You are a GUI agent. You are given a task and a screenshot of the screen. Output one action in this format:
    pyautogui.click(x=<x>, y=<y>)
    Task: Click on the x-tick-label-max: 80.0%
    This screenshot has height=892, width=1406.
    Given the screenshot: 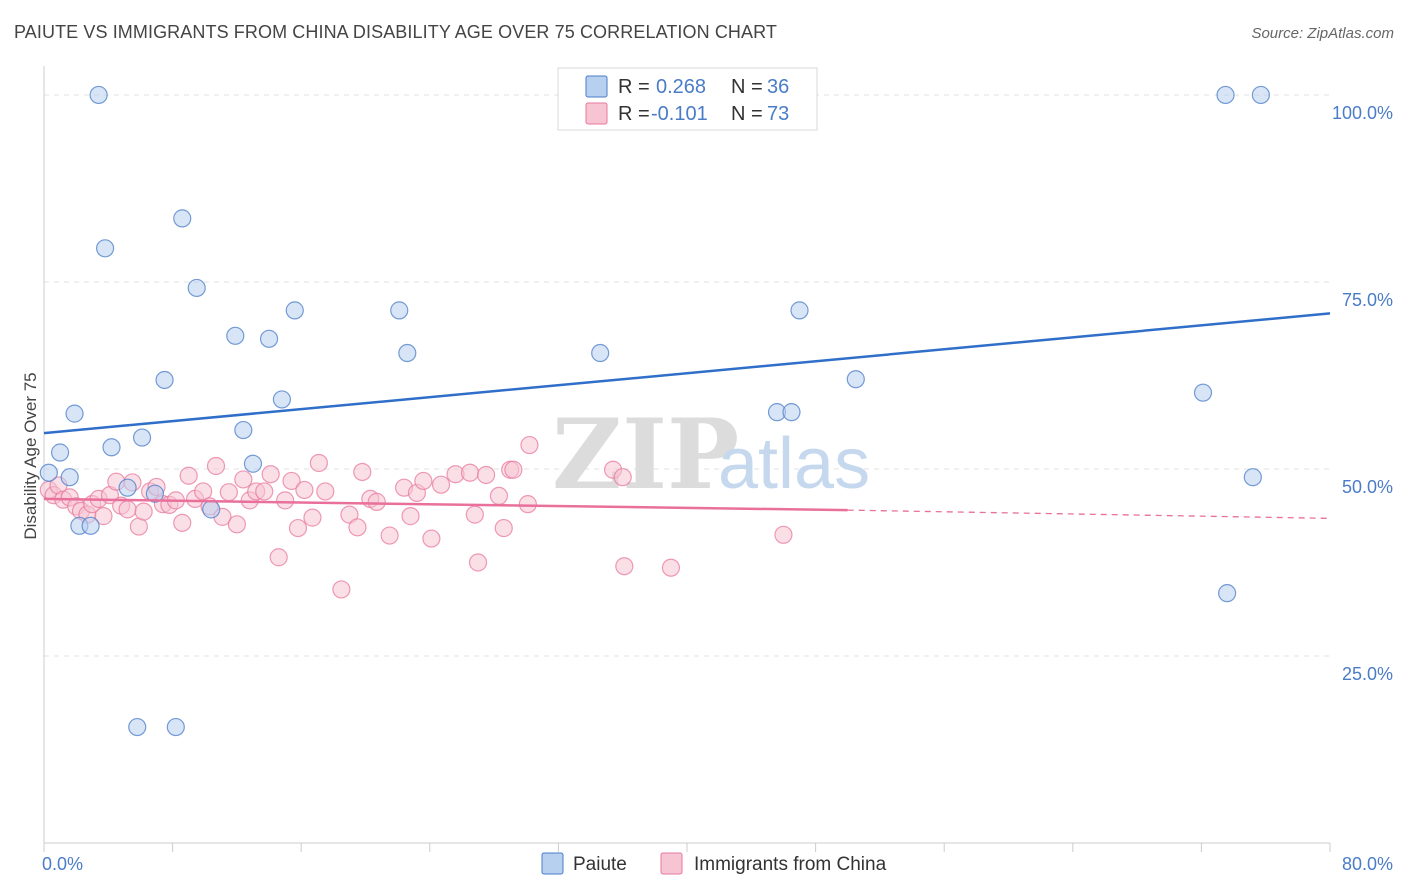 What is the action you would take?
    pyautogui.click(x=1367, y=864)
    